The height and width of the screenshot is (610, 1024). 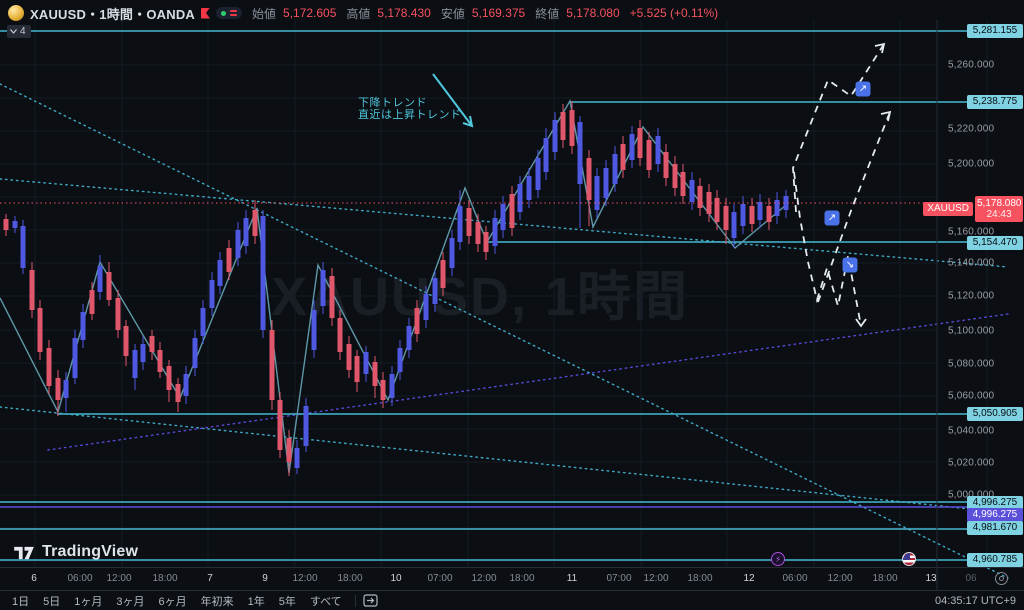 I want to click on chevron-down-icon, so click(x=13, y=31).